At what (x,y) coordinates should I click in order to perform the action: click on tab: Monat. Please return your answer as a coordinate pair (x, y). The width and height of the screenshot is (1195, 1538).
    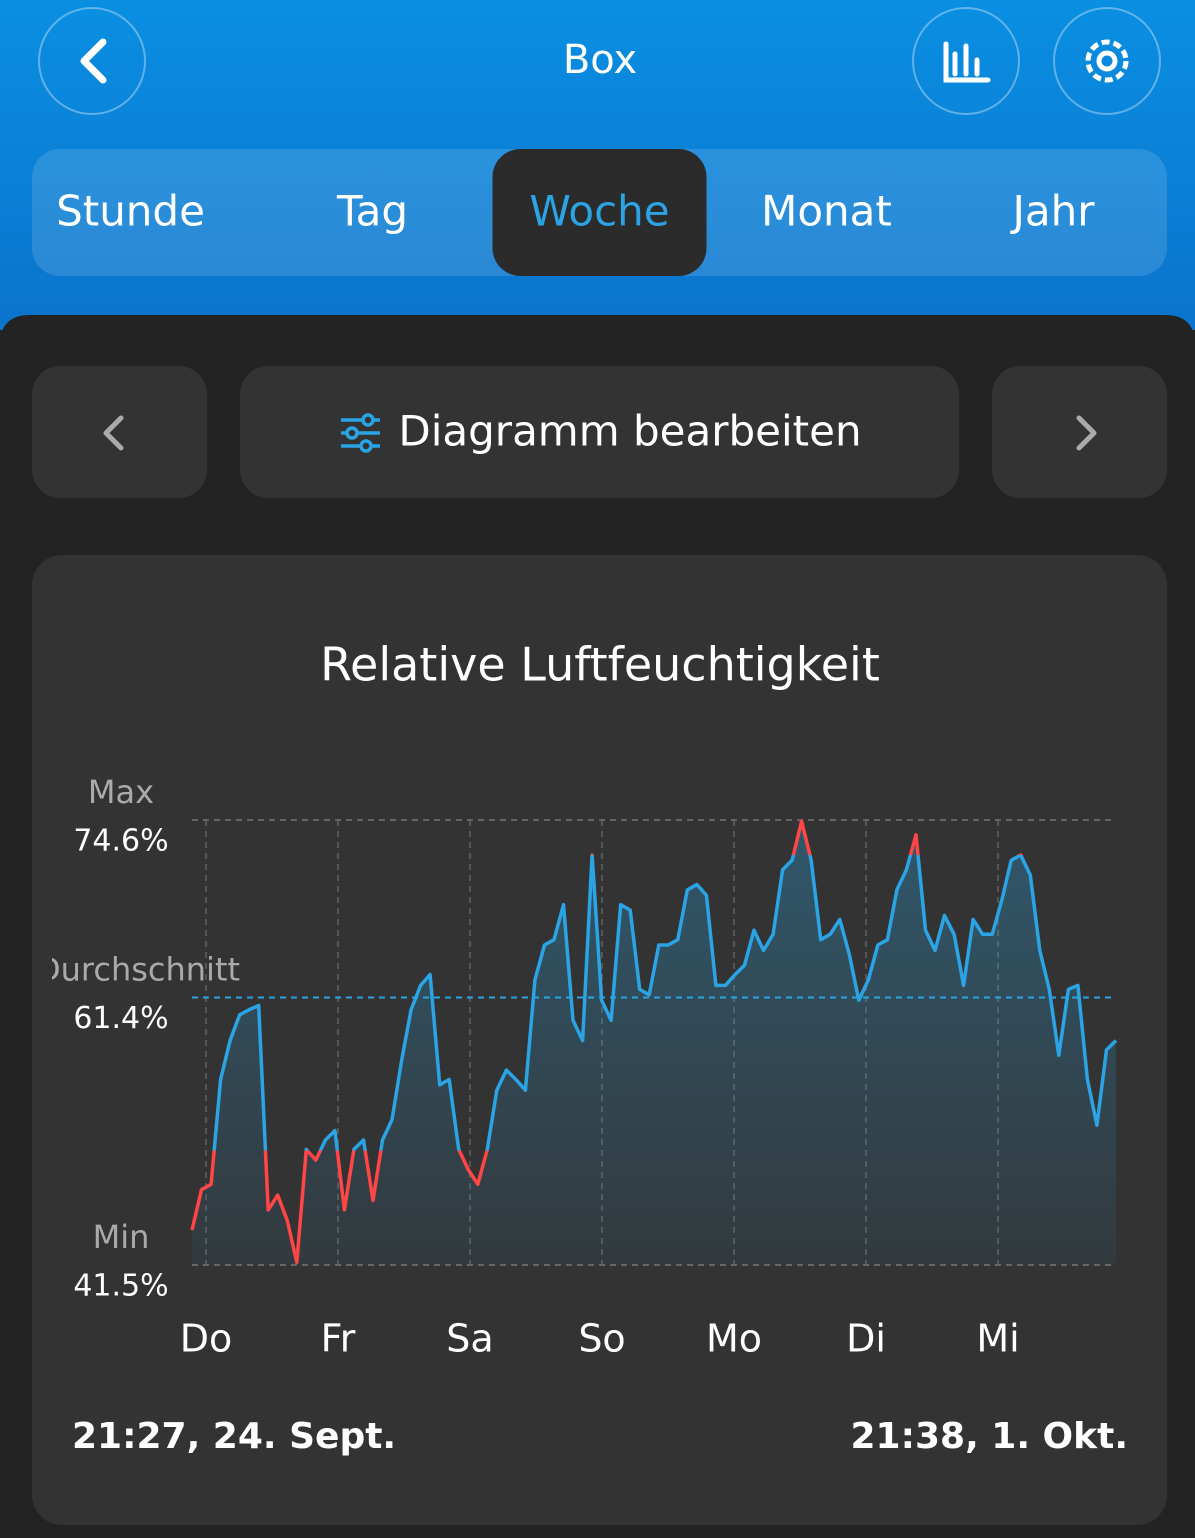
    Looking at the image, I should click on (826, 211).